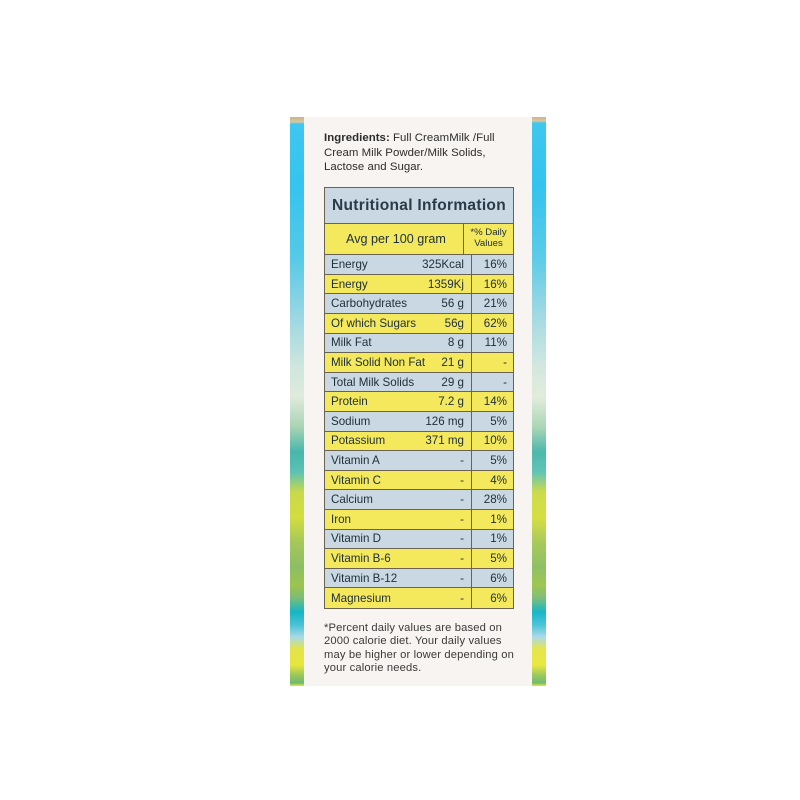  Describe the element at coordinates (454, 323) in the screenshot. I see `nutrient-value: 56g` at that location.